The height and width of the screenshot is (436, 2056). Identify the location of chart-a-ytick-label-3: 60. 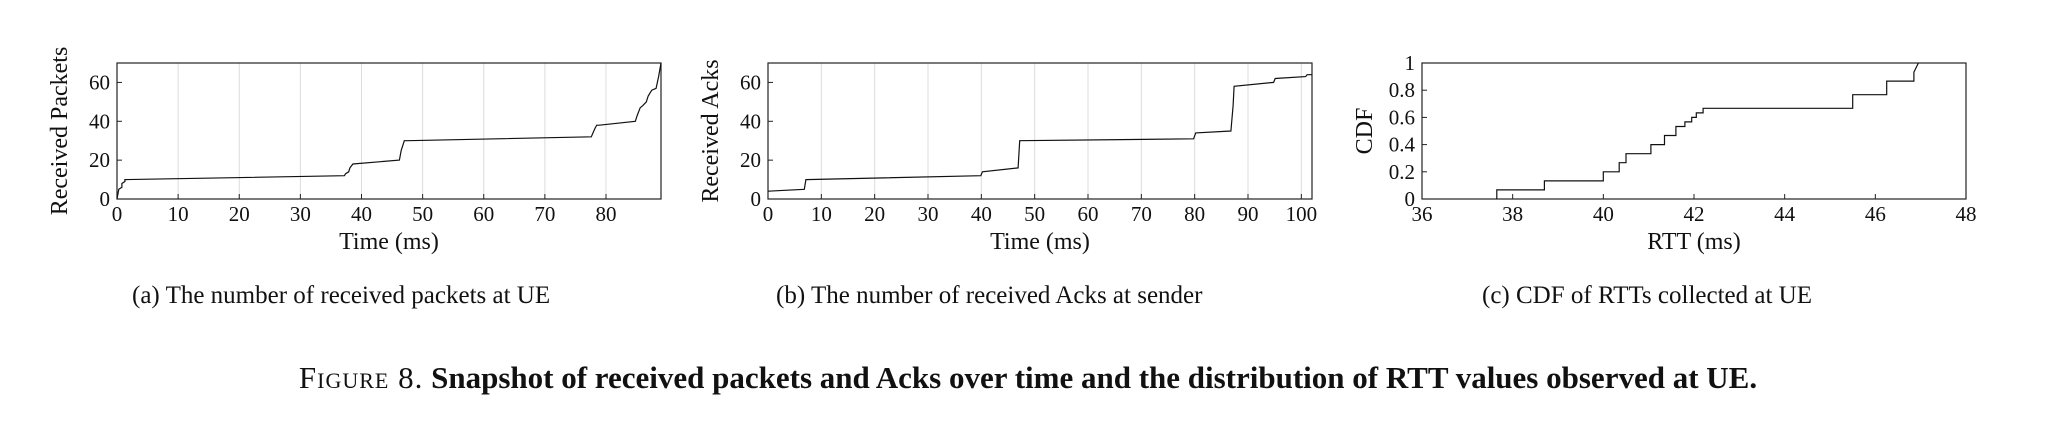
(99, 82).